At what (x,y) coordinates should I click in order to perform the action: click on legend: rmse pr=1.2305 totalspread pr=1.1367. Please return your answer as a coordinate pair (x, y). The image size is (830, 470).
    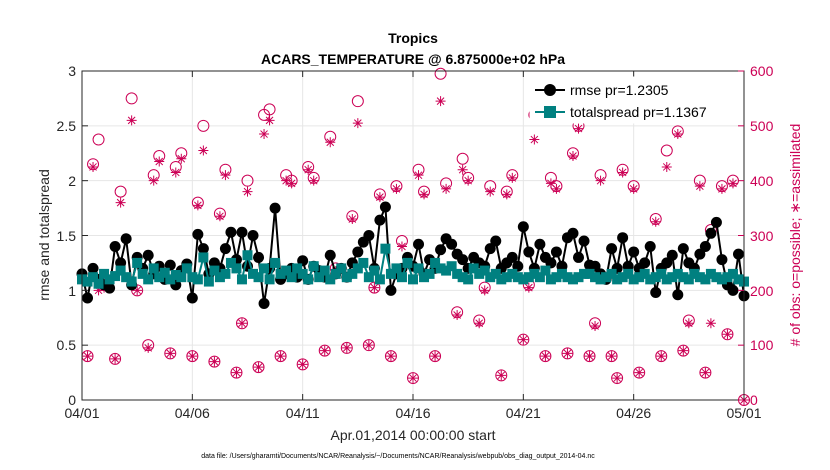
    Looking at the image, I should click on (635, 100).